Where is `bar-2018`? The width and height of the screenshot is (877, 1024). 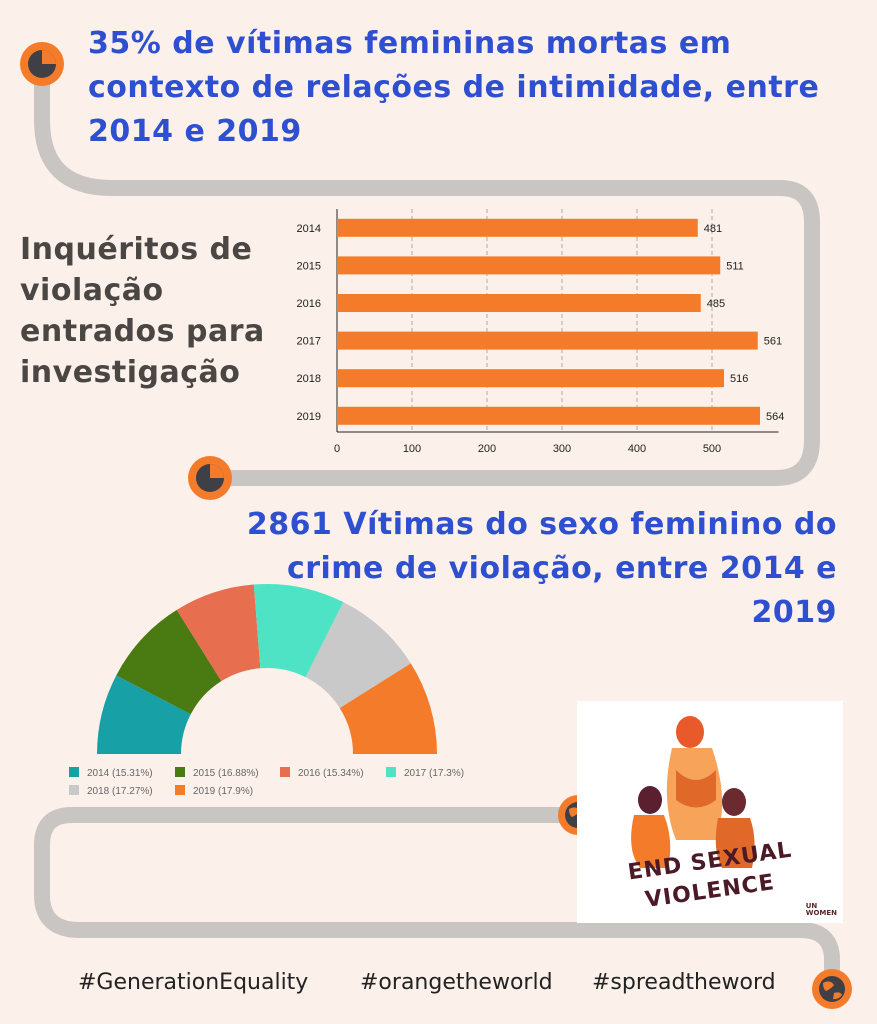 bar-2018 is located at coordinates (530, 378).